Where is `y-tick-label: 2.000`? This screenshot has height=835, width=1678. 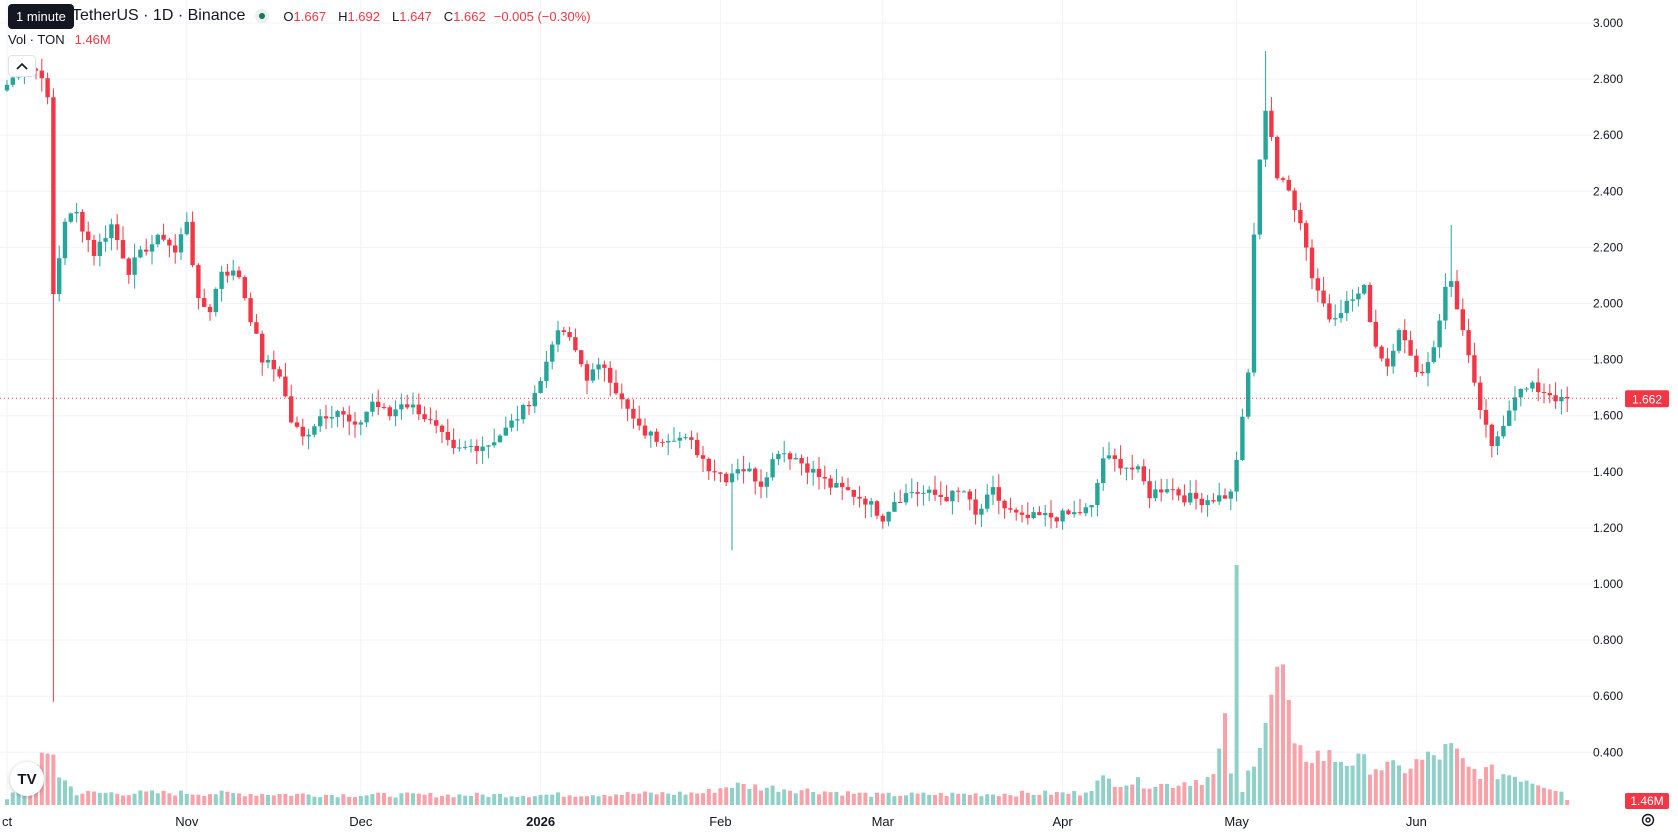 y-tick-label: 2.000 is located at coordinates (1608, 304).